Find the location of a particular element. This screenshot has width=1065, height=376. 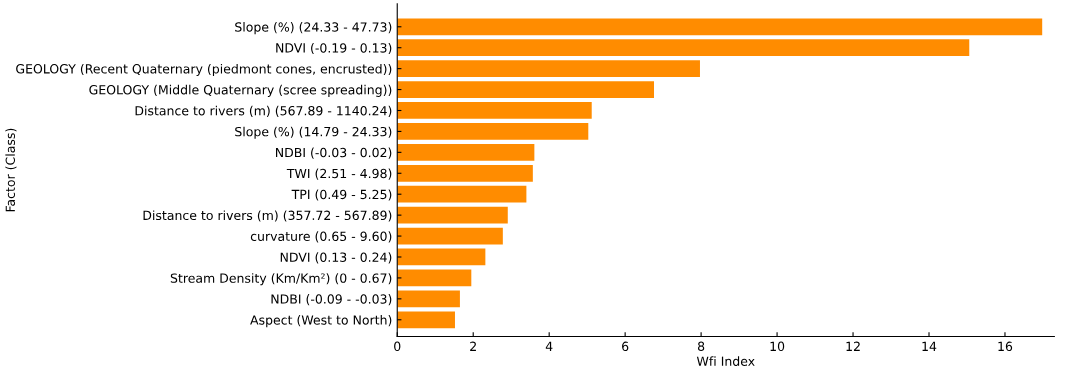

y-tick-label: TPI (0.49 - 5.25) is located at coordinates (341, 195).